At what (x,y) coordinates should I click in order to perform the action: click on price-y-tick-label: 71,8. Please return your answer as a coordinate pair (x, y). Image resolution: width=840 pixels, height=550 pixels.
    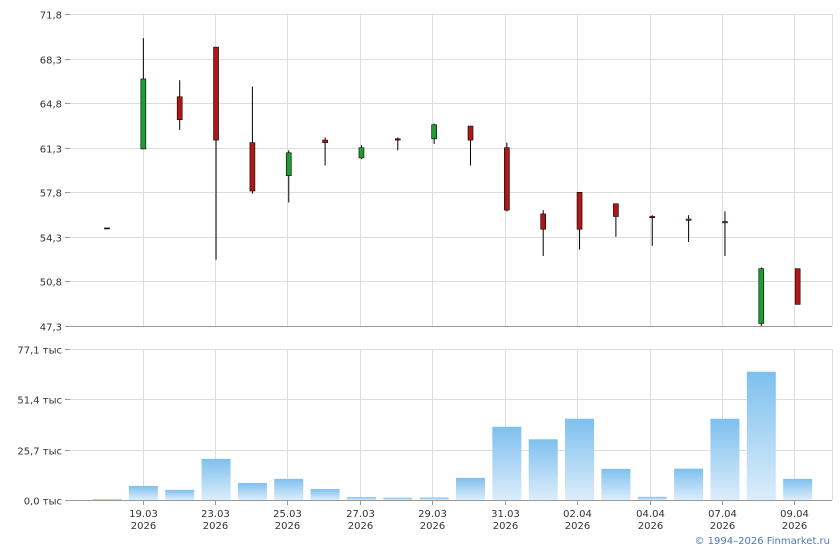
    Looking at the image, I should click on (51, 16).